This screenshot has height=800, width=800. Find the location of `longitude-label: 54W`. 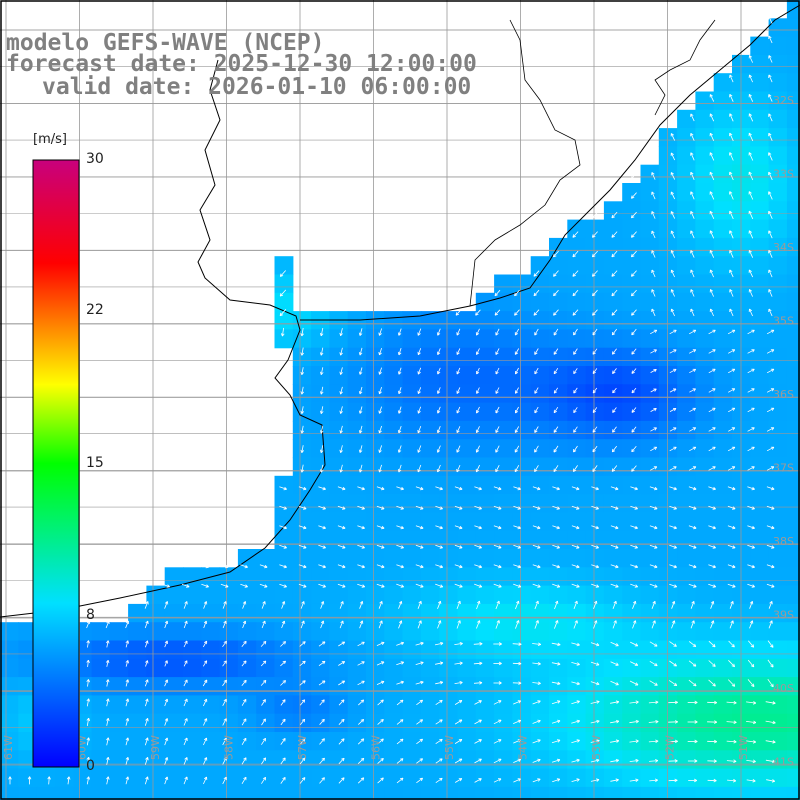

longitude-label: 54W is located at coordinates (523, 747).